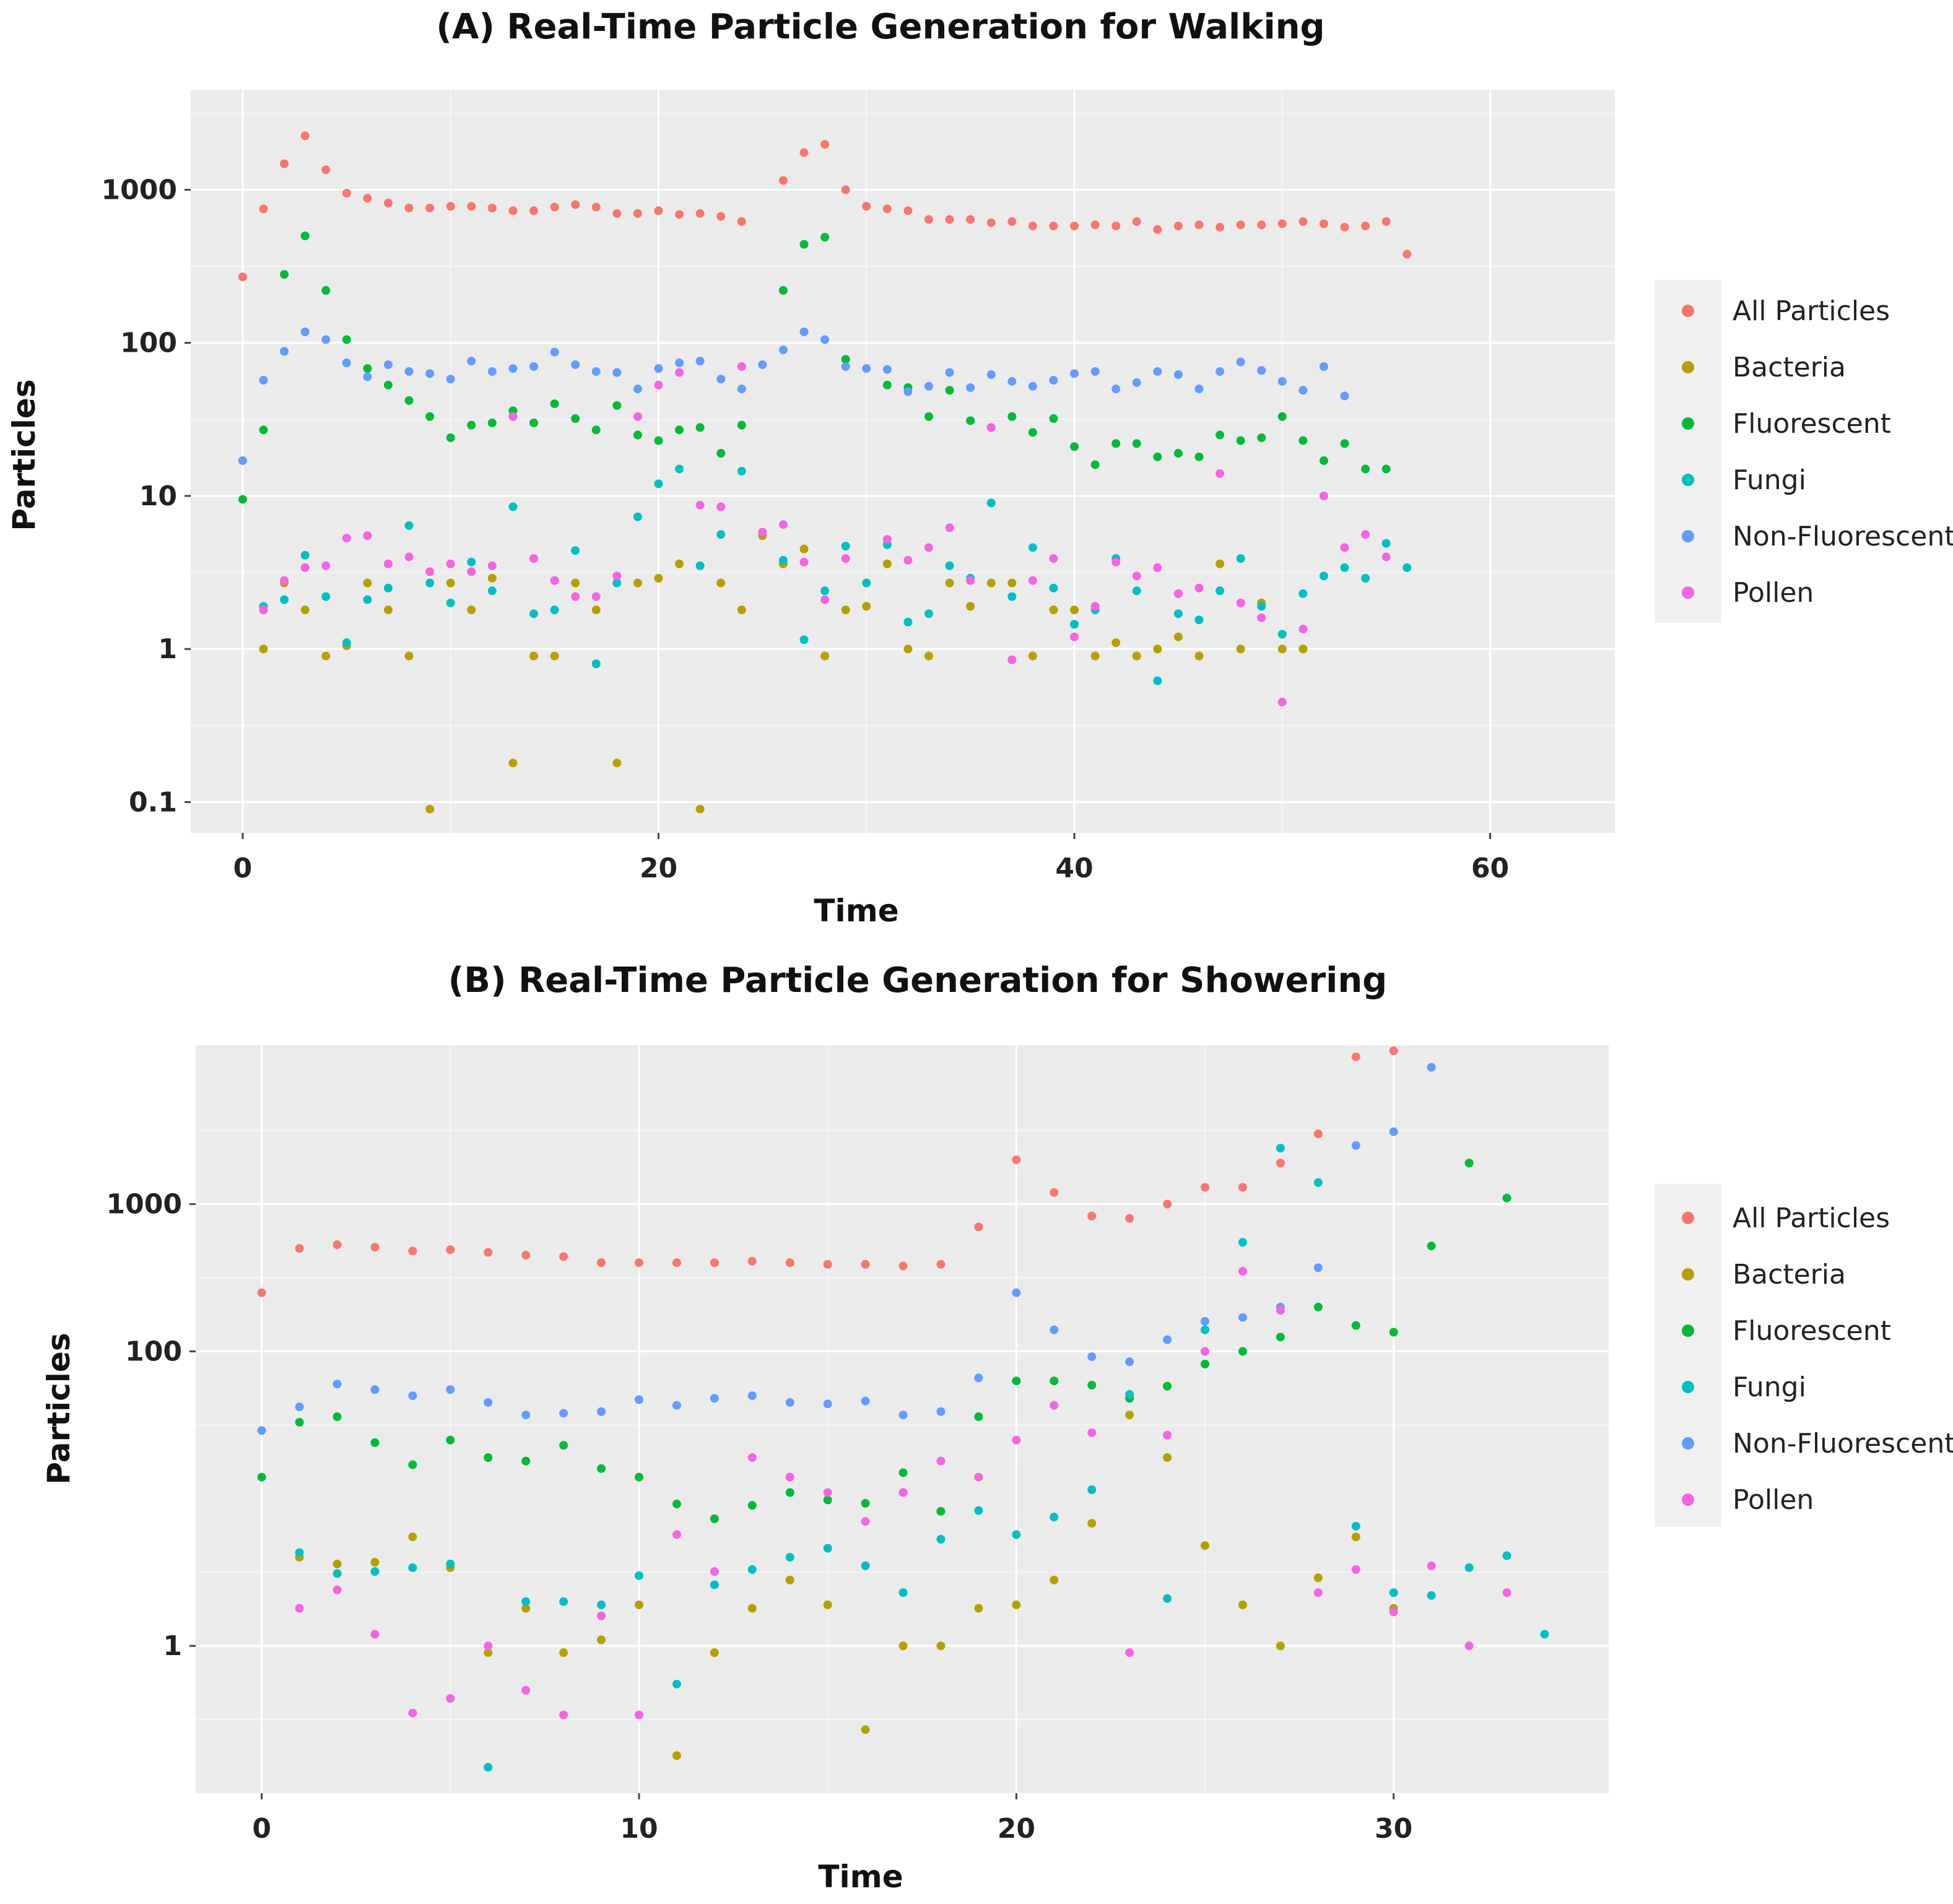  I want to click on legend-label-non-fluorescent: Non-Fluorescent, so click(1843, 536).